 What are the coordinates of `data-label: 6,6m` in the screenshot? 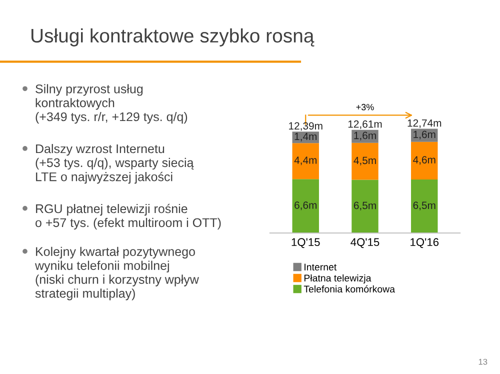 It's located at (305, 205).